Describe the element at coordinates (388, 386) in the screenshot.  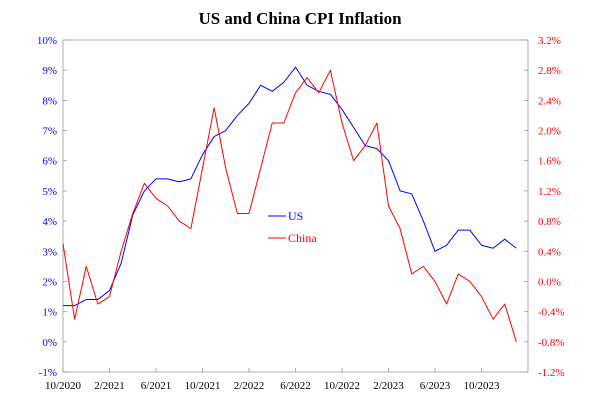
I see `x-tick-label: 2/2023` at that location.